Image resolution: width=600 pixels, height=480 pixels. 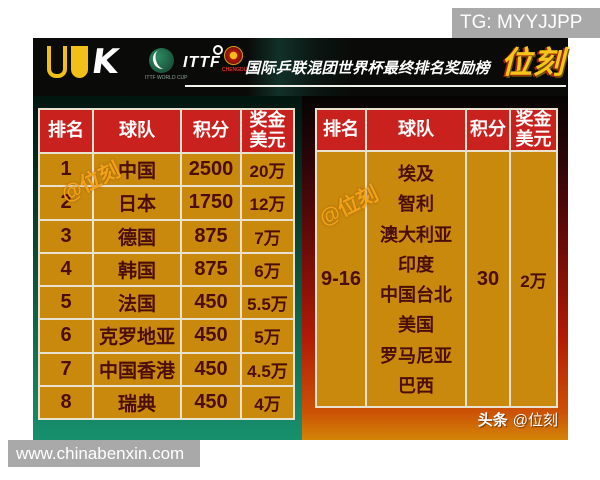 I want to click on teams-merged-cell: 埃及 智利 澳大利亚 印度 中国台北 美国 罗马尼亚 巴西, so click(x=416, y=279).